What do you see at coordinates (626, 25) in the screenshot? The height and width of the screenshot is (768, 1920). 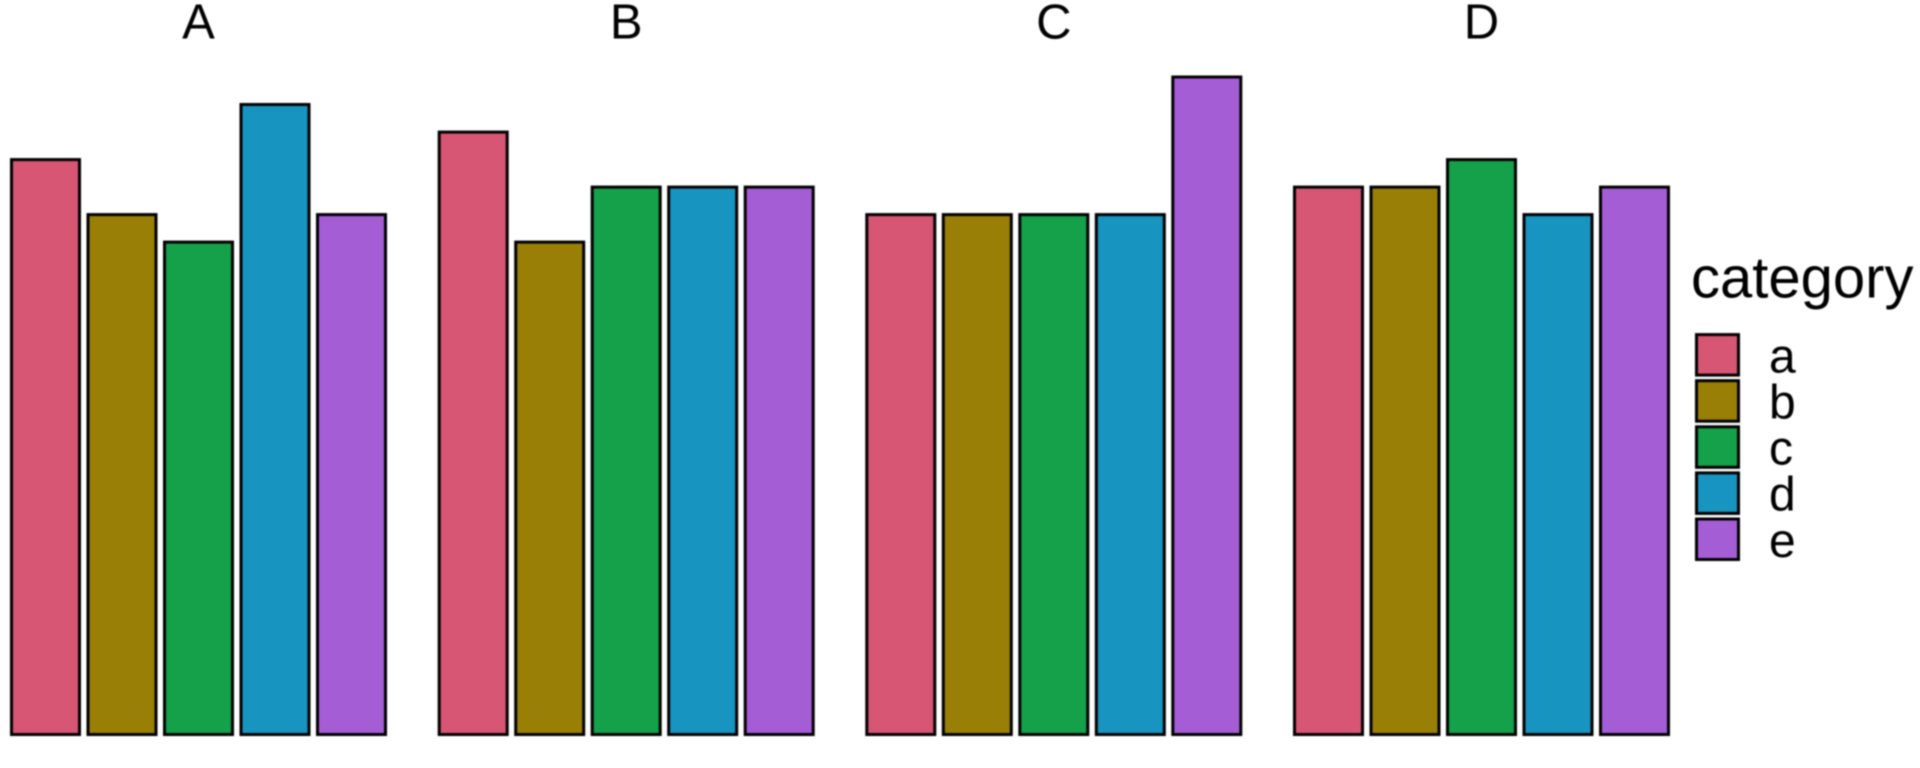 I see `svg-text: B` at bounding box center [626, 25].